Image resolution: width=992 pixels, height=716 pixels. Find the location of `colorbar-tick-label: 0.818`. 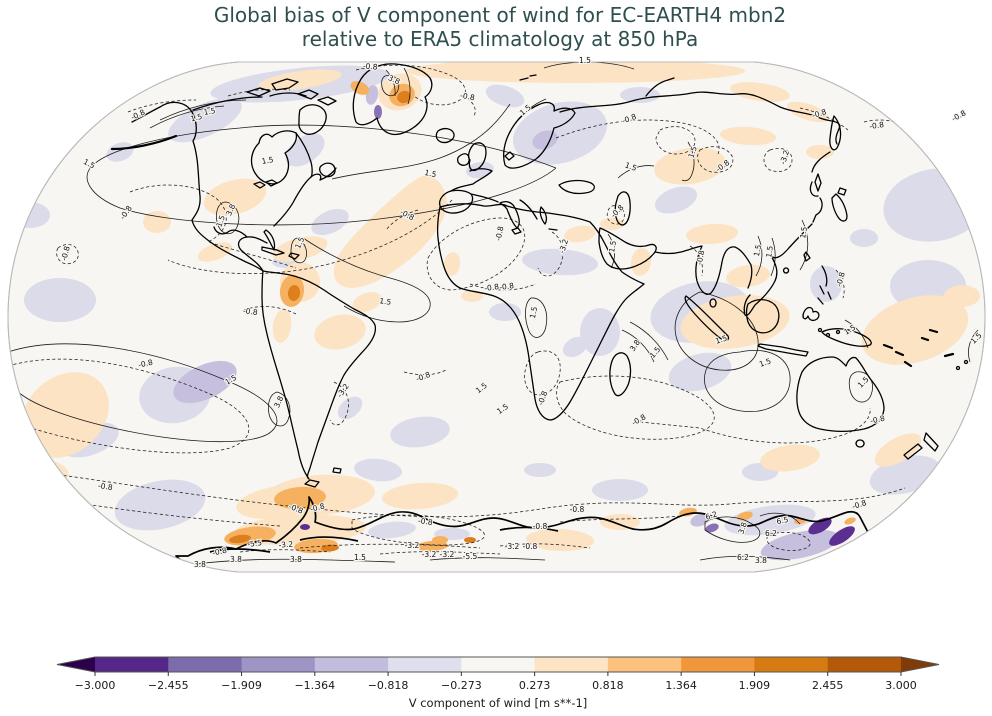

colorbar-tick-label: 0.818 is located at coordinates (608, 685).